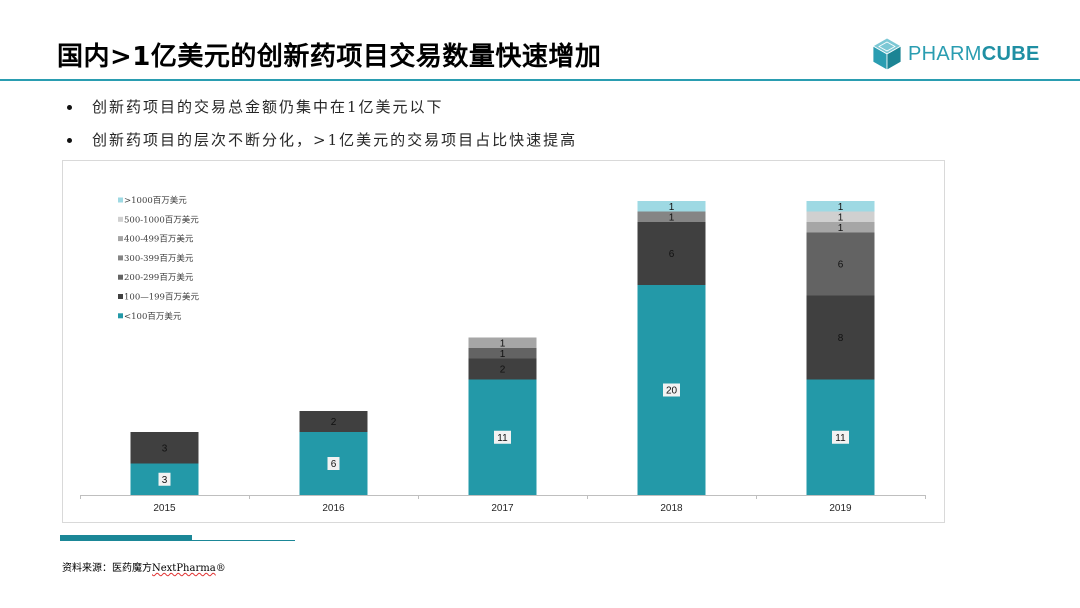 This screenshot has height=608, width=1080. I want to click on bar-segment-2018-s6, so click(671, 206).